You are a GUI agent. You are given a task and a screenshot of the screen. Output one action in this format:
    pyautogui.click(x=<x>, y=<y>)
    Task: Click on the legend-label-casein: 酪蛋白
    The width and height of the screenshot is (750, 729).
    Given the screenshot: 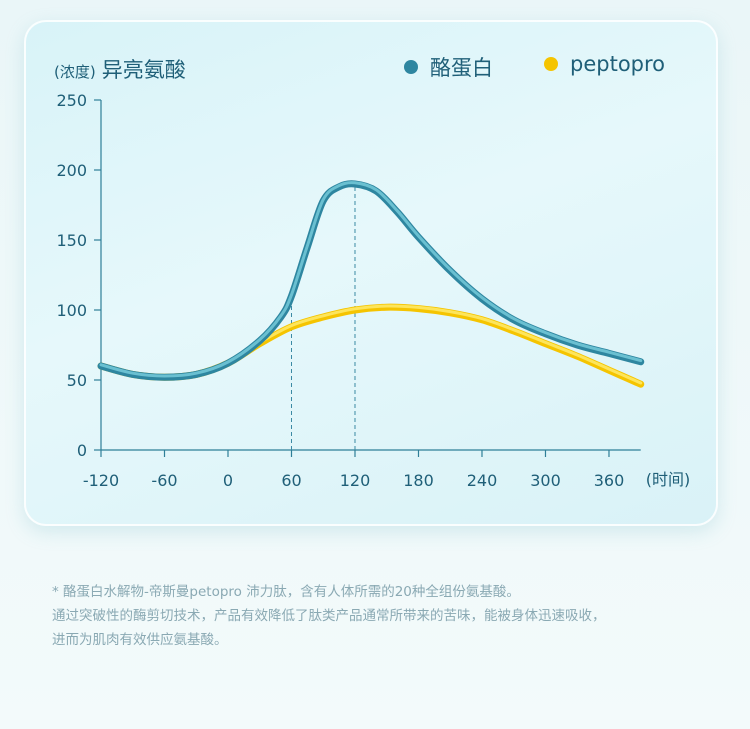 What is the action you would take?
    pyautogui.click(x=461, y=68)
    